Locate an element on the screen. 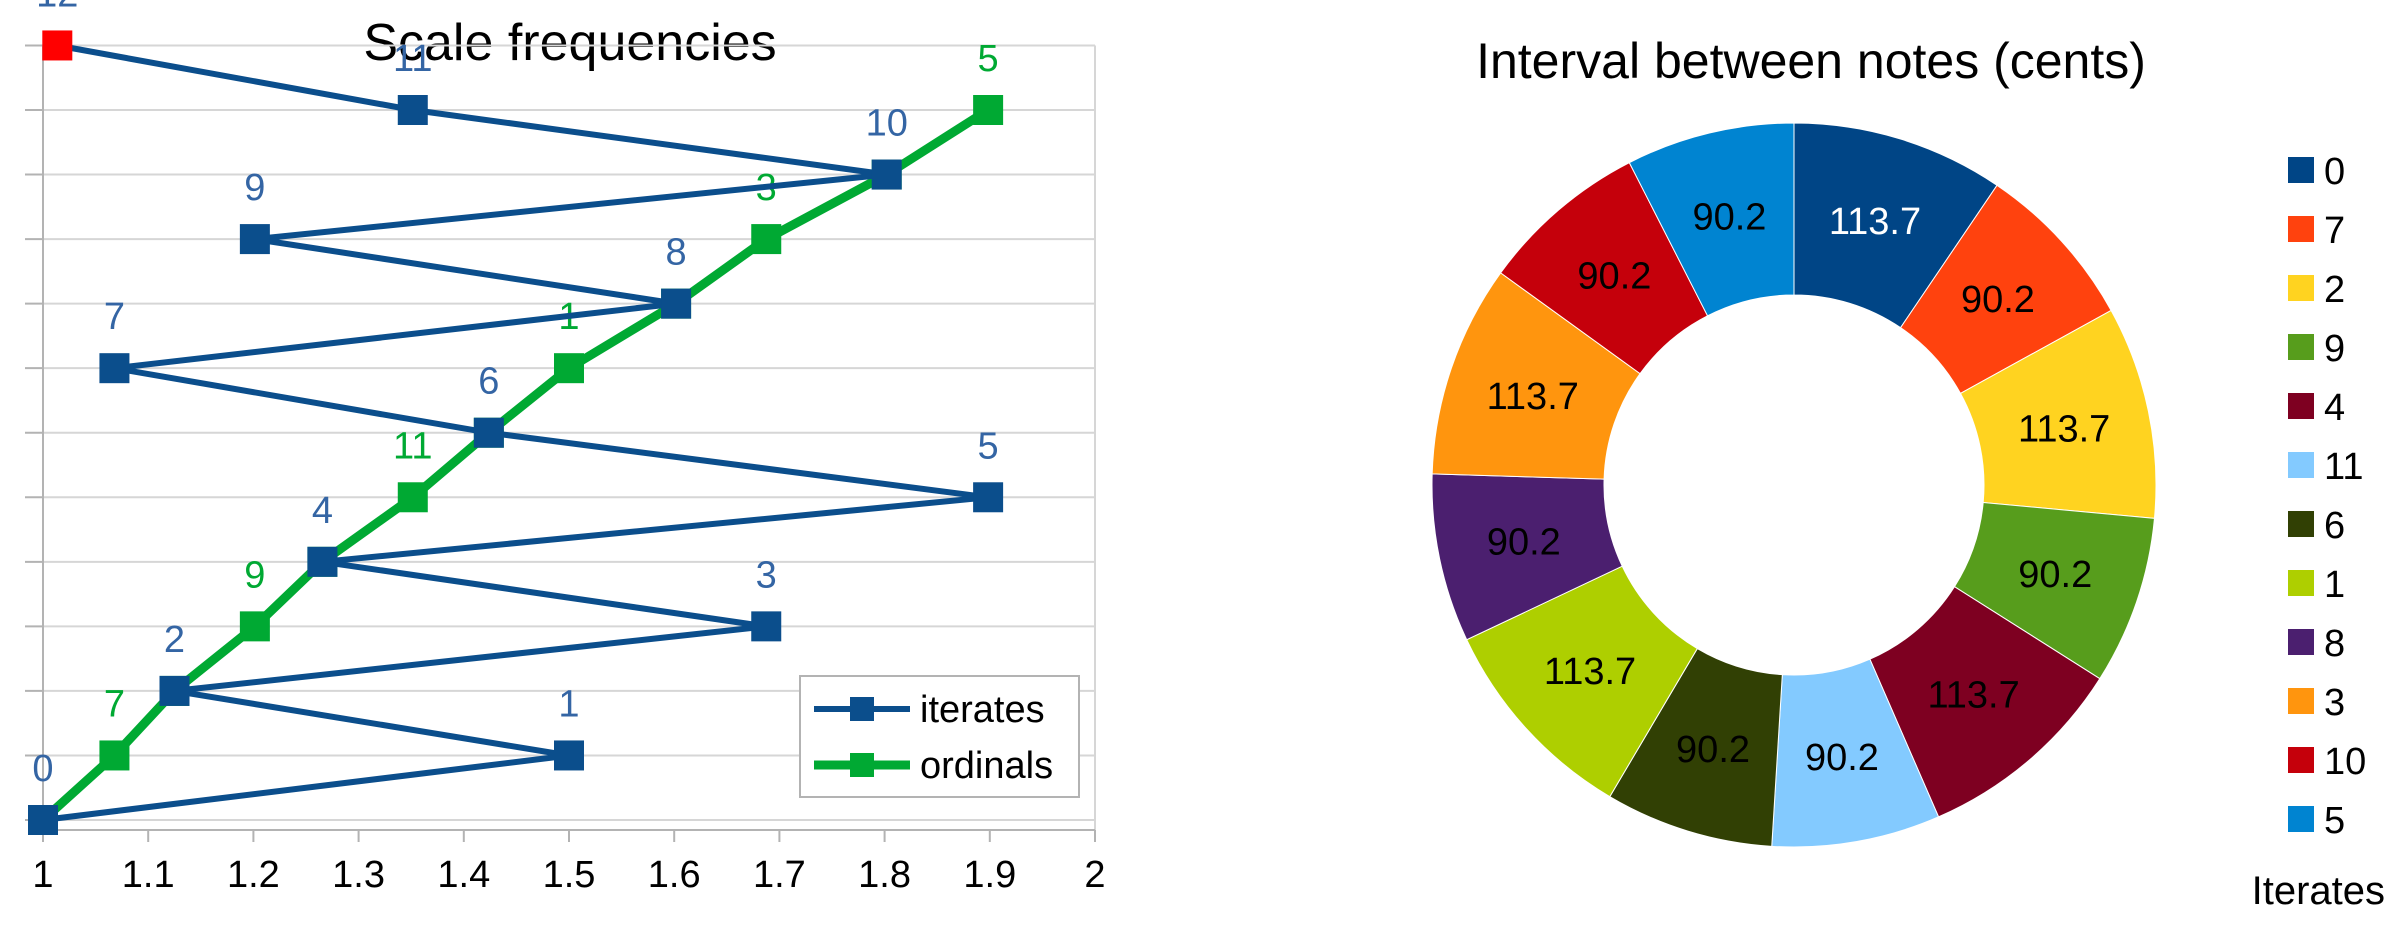 This screenshot has height=931, width=2395. legend-marker-ordinals is located at coordinates (862, 765).